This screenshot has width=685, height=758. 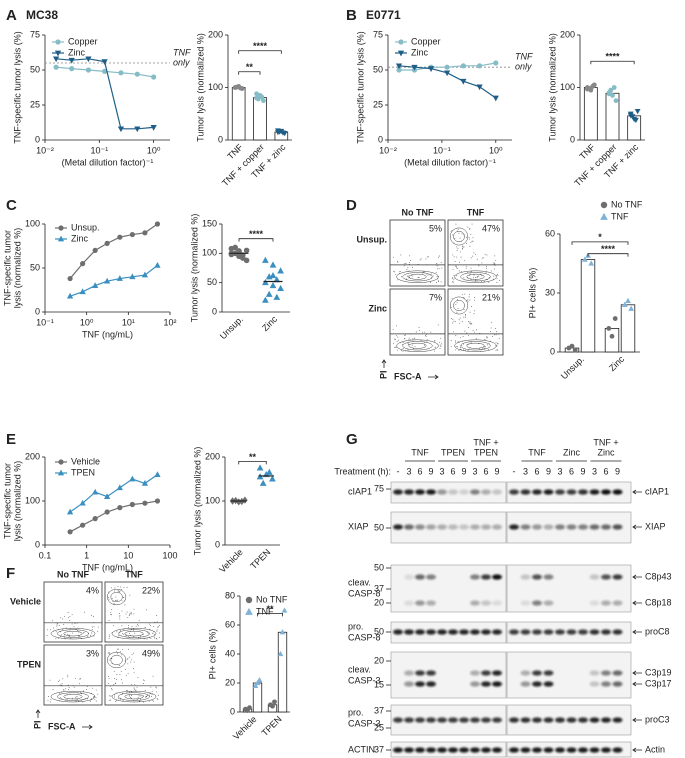 What do you see at coordinates (359, 582) in the screenshot?
I see `blot-row-label: cleav.` at bounding box center [359, 582].